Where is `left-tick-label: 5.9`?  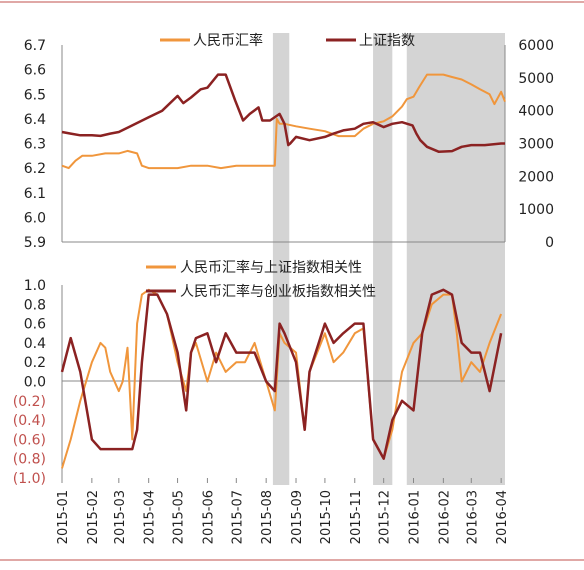 left-tick-label: 5.9 is located at coordinates (35, 243).